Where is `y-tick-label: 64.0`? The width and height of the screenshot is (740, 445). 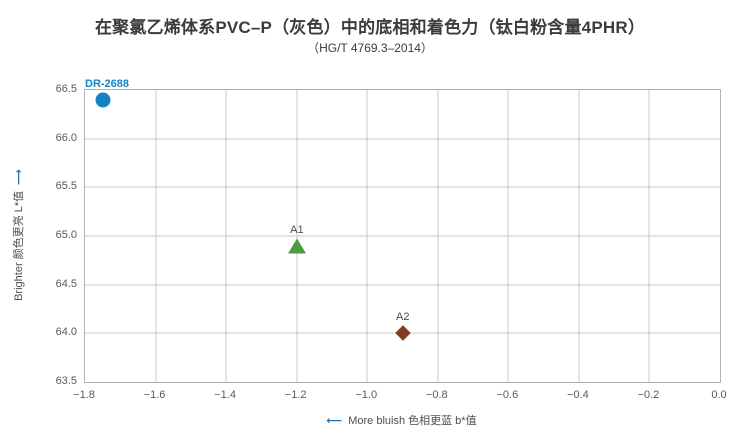
y-tick-label: 64.0 is located at coordinates (66, 332).